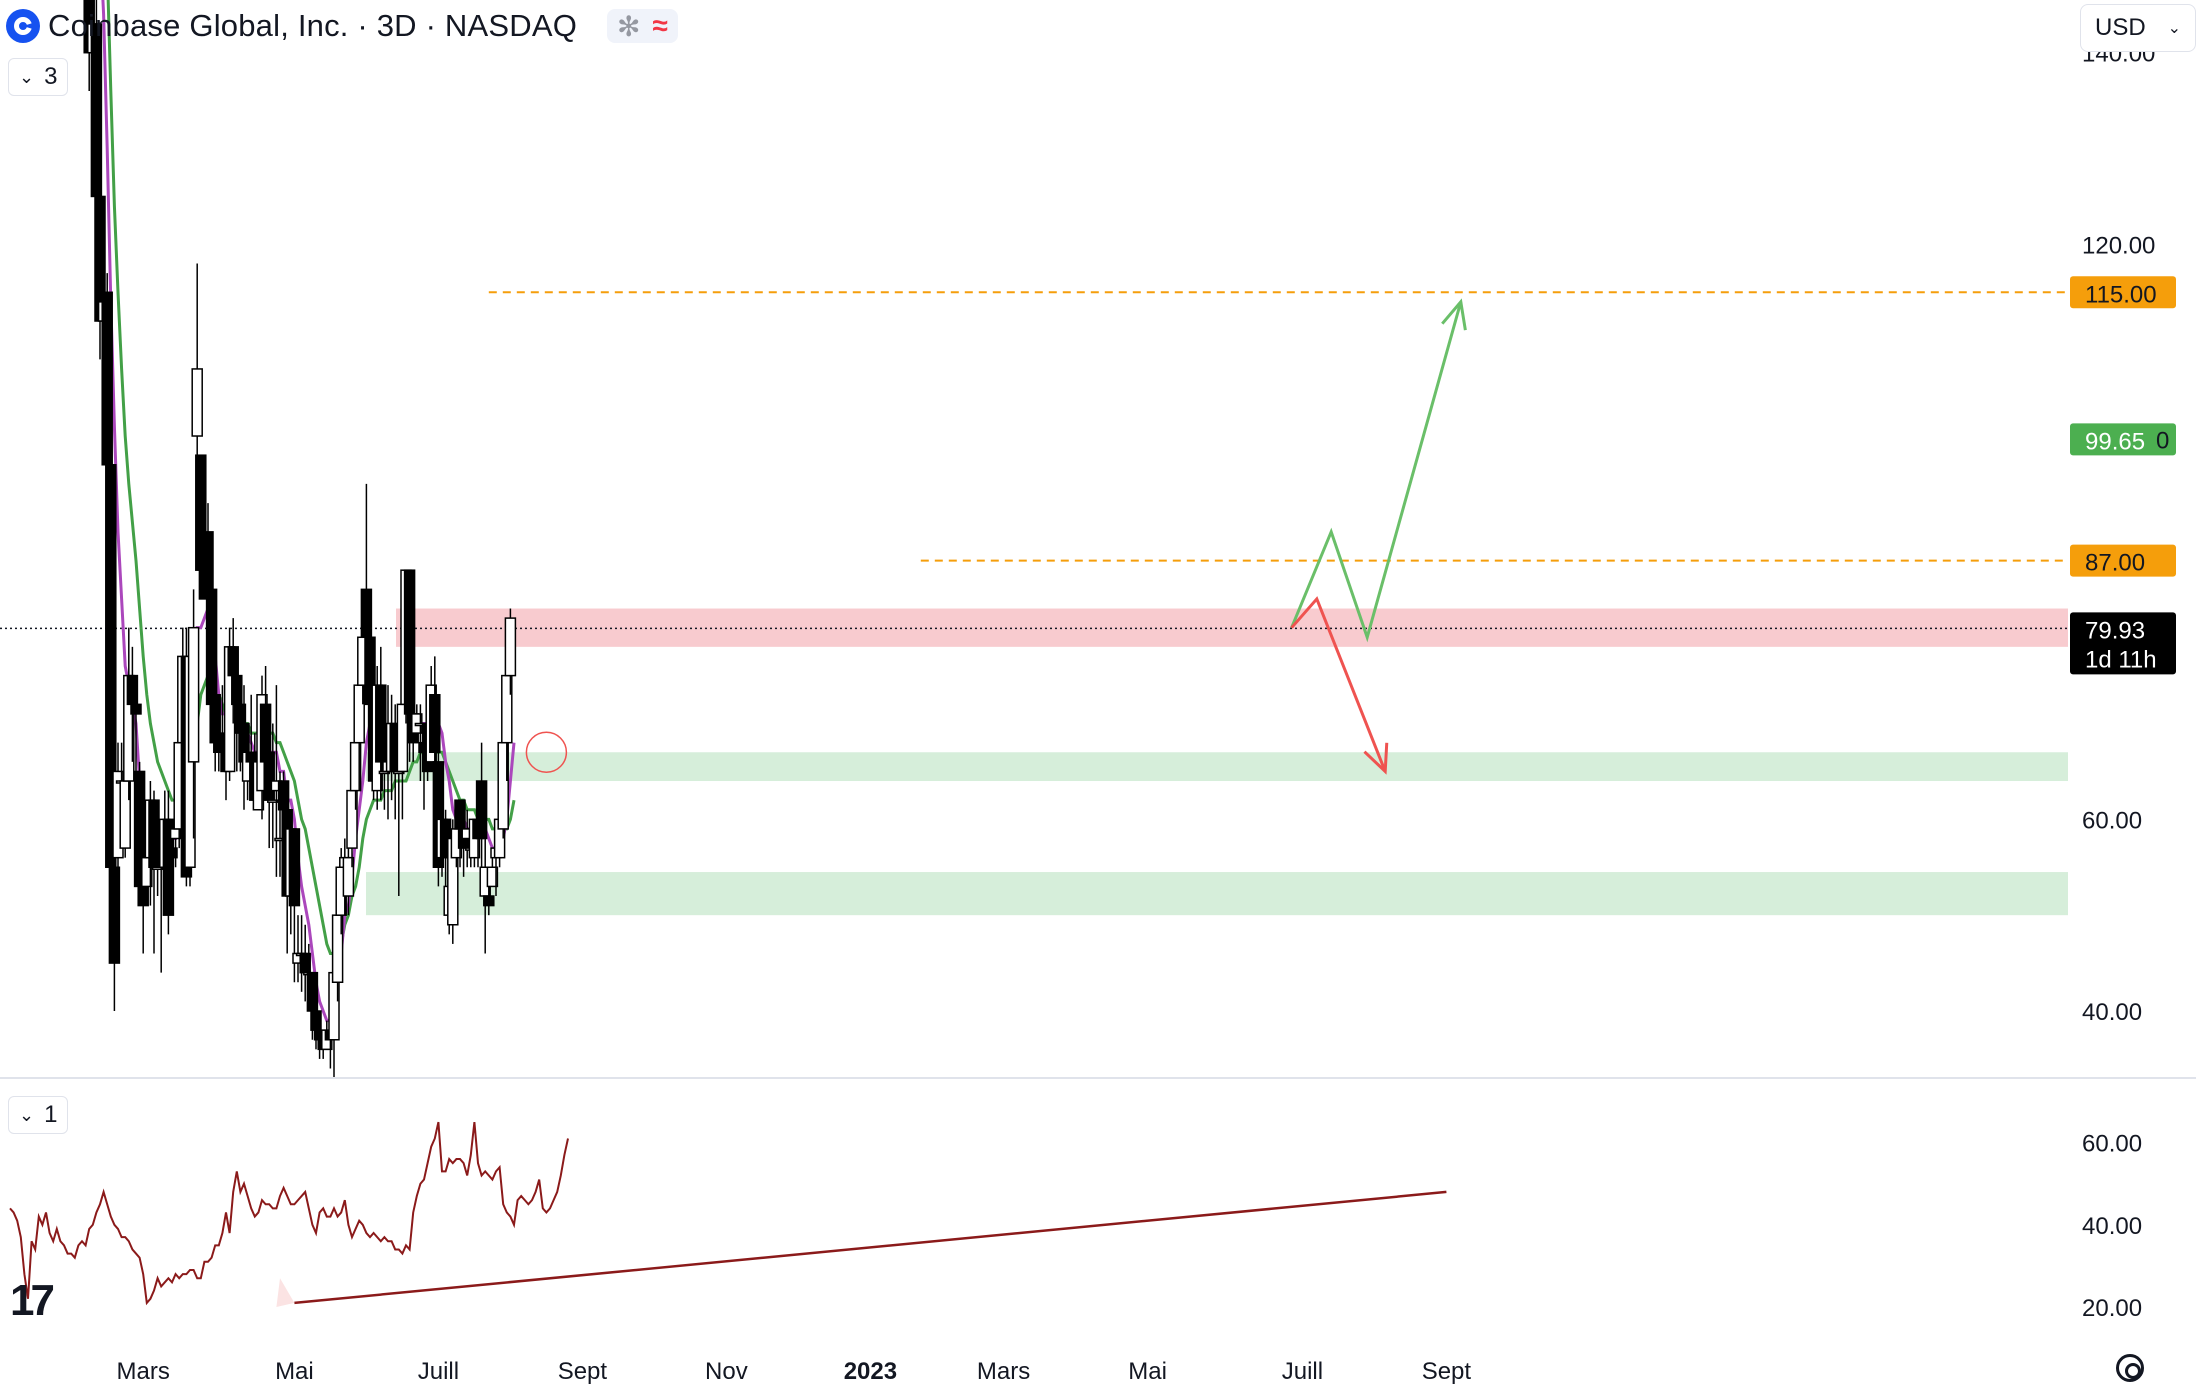 This screenshot has height=1392, width=2196. What do you see at coordinates (2162, 440) in the screenshot?
I see `green-tag-suffix: 0` at bounding box center [2162, 440].